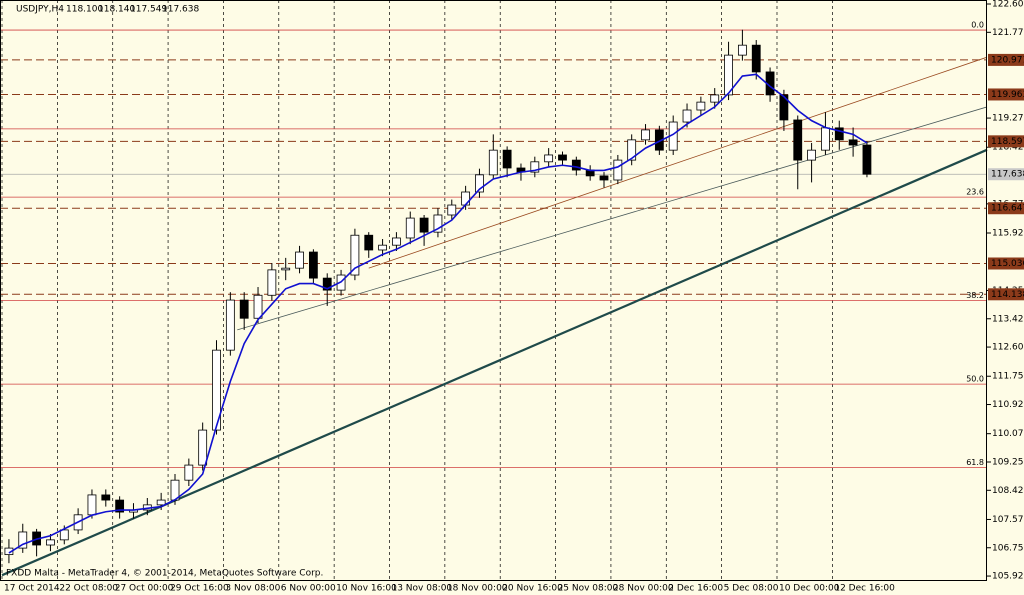  What do you see at coordinates (1008, 434) in the screenshot?
I see `y-tick-label: 110.075` at bounding box center [1008, 434].